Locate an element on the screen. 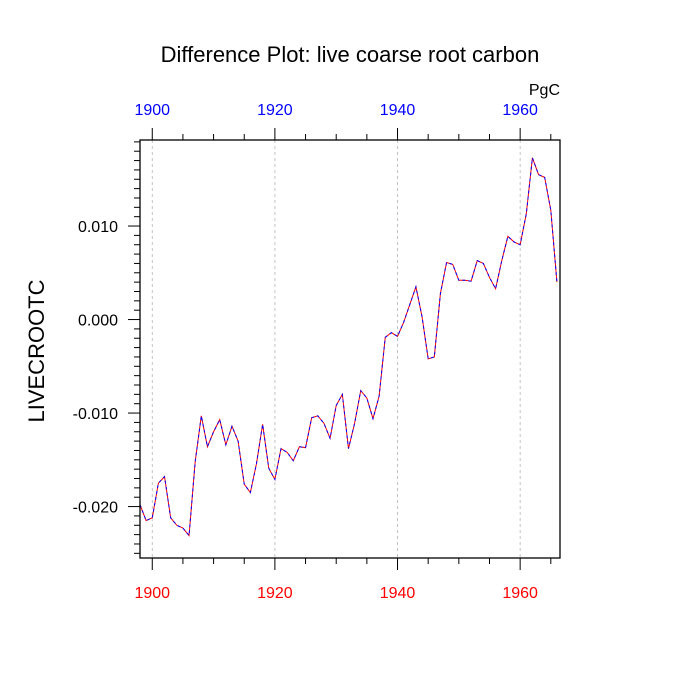 This screenshot has width=700, height=700. y-tick-label: -0.020 is located at coordinates (95, 508).